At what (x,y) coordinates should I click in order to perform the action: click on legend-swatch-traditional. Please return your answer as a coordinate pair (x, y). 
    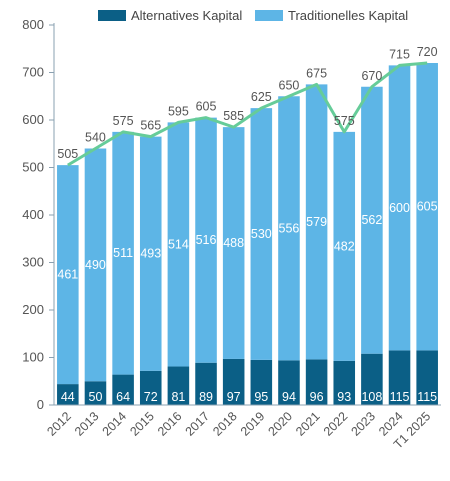
    Looking at the image, I should click on (269, 15).